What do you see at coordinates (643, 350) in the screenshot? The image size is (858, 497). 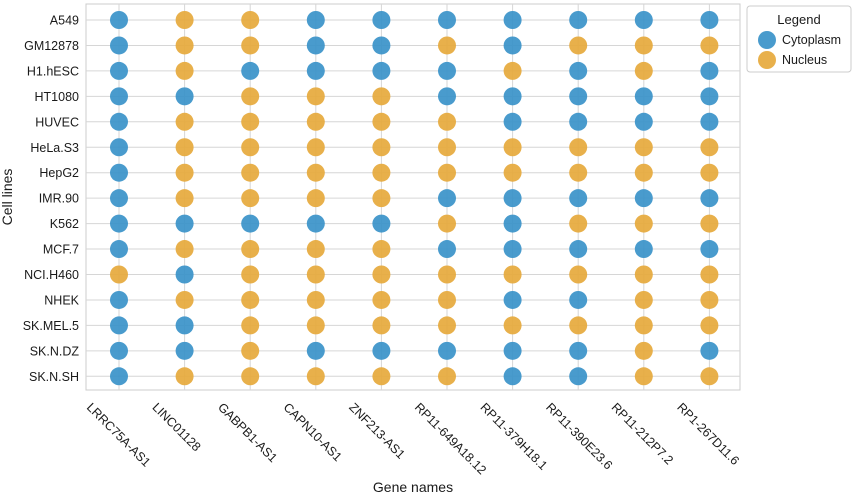 I see `point-SK.N.DZ-RP11-212P7.2-nucleus` at bounding box center [643, 350].